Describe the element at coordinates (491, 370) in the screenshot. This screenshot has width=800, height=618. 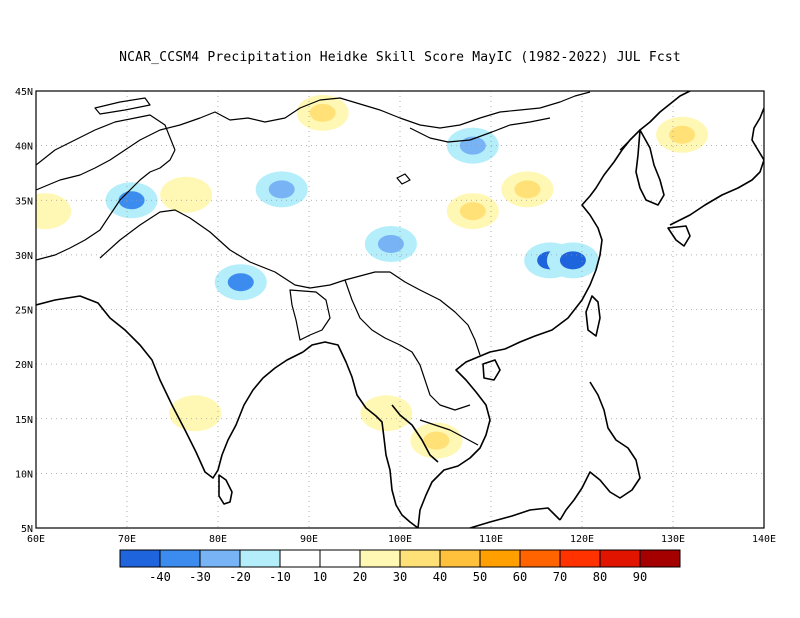
I see `coastline-hainan` at that location.